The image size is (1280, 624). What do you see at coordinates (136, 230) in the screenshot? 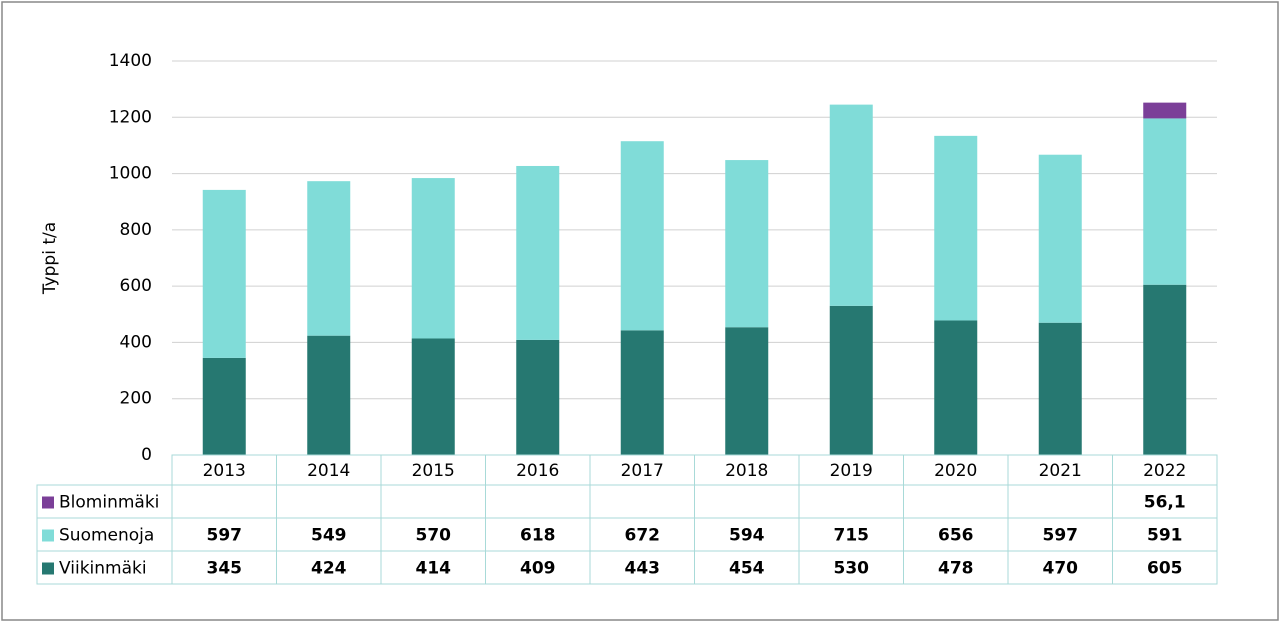
I see `y-tick-label: 800` at bounding box center [136, 230].